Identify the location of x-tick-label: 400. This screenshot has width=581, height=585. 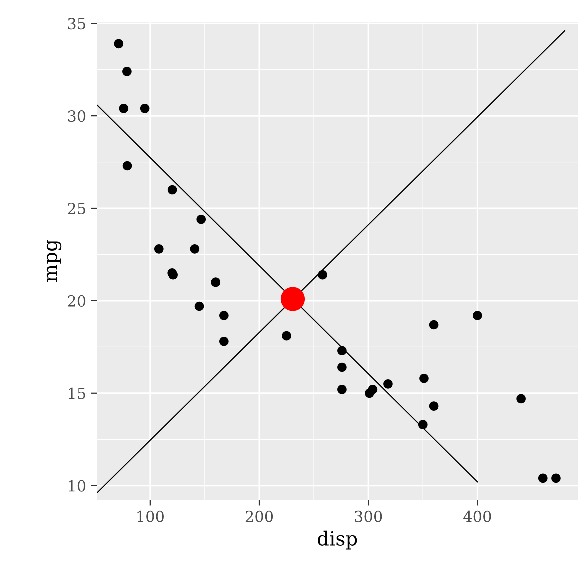
(478, 516).